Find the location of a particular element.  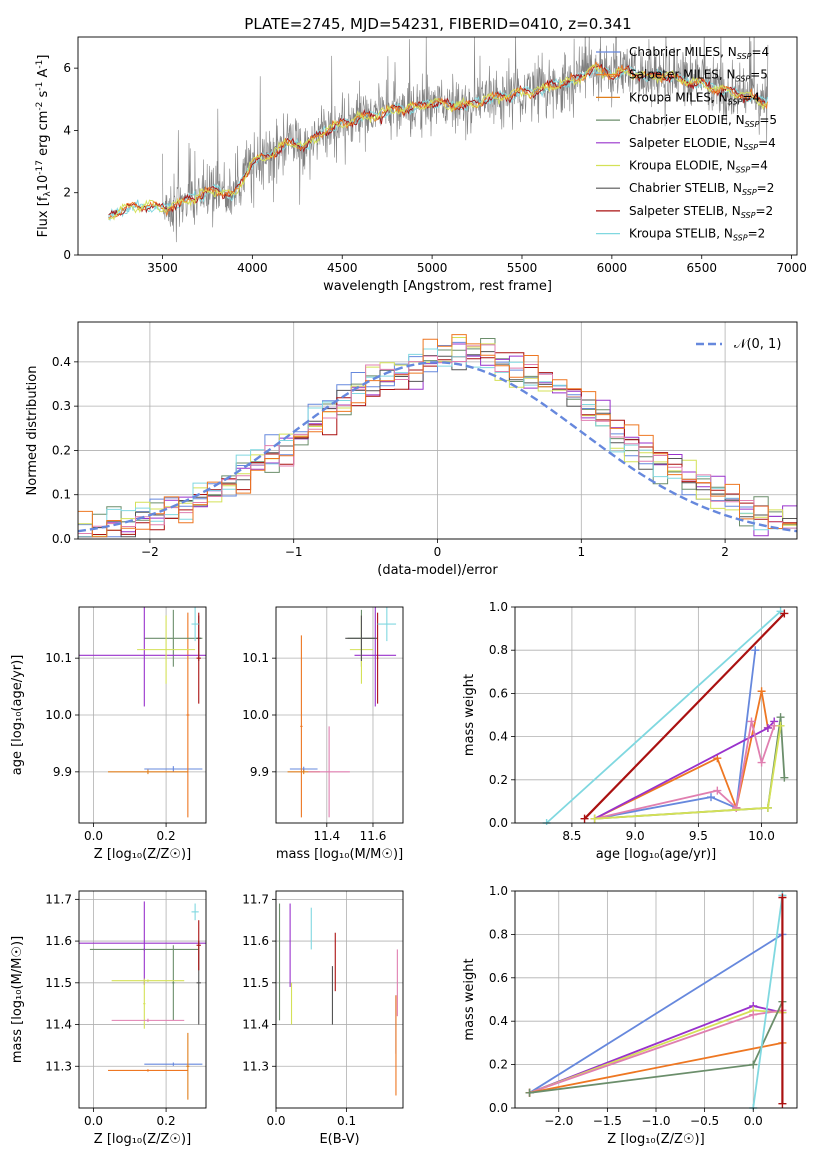

legend-entry: Salpeter ELODIE, NSSP=4 is located at coordinates (702, 144).